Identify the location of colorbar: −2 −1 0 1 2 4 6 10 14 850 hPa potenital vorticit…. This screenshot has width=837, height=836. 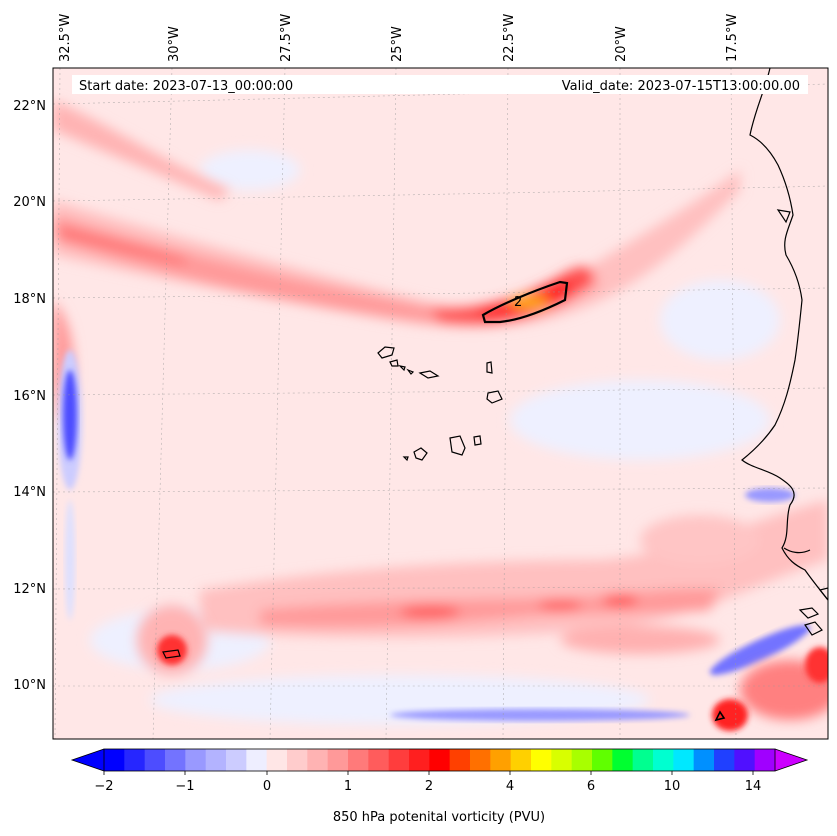
(439, 786).